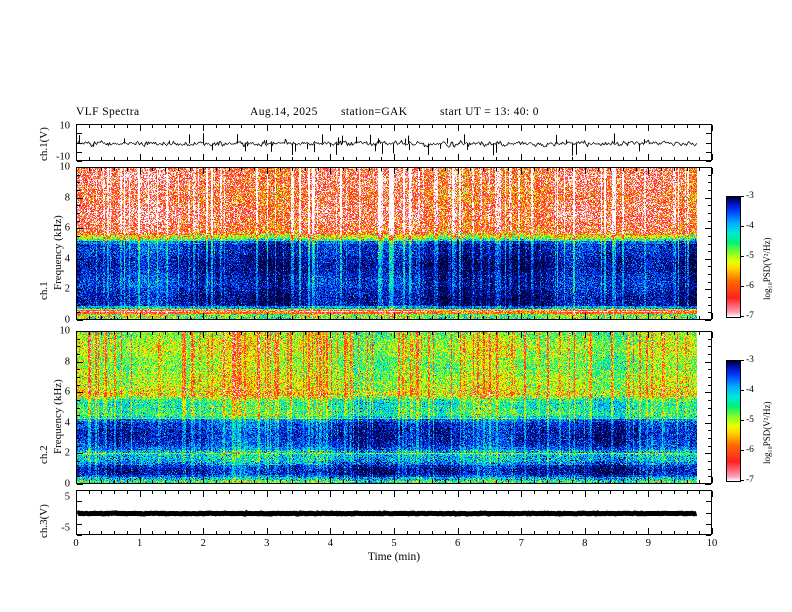  Describe the element at coordinates (330, 543) in the screenshot. I see `xtick-4: 4` at that location.